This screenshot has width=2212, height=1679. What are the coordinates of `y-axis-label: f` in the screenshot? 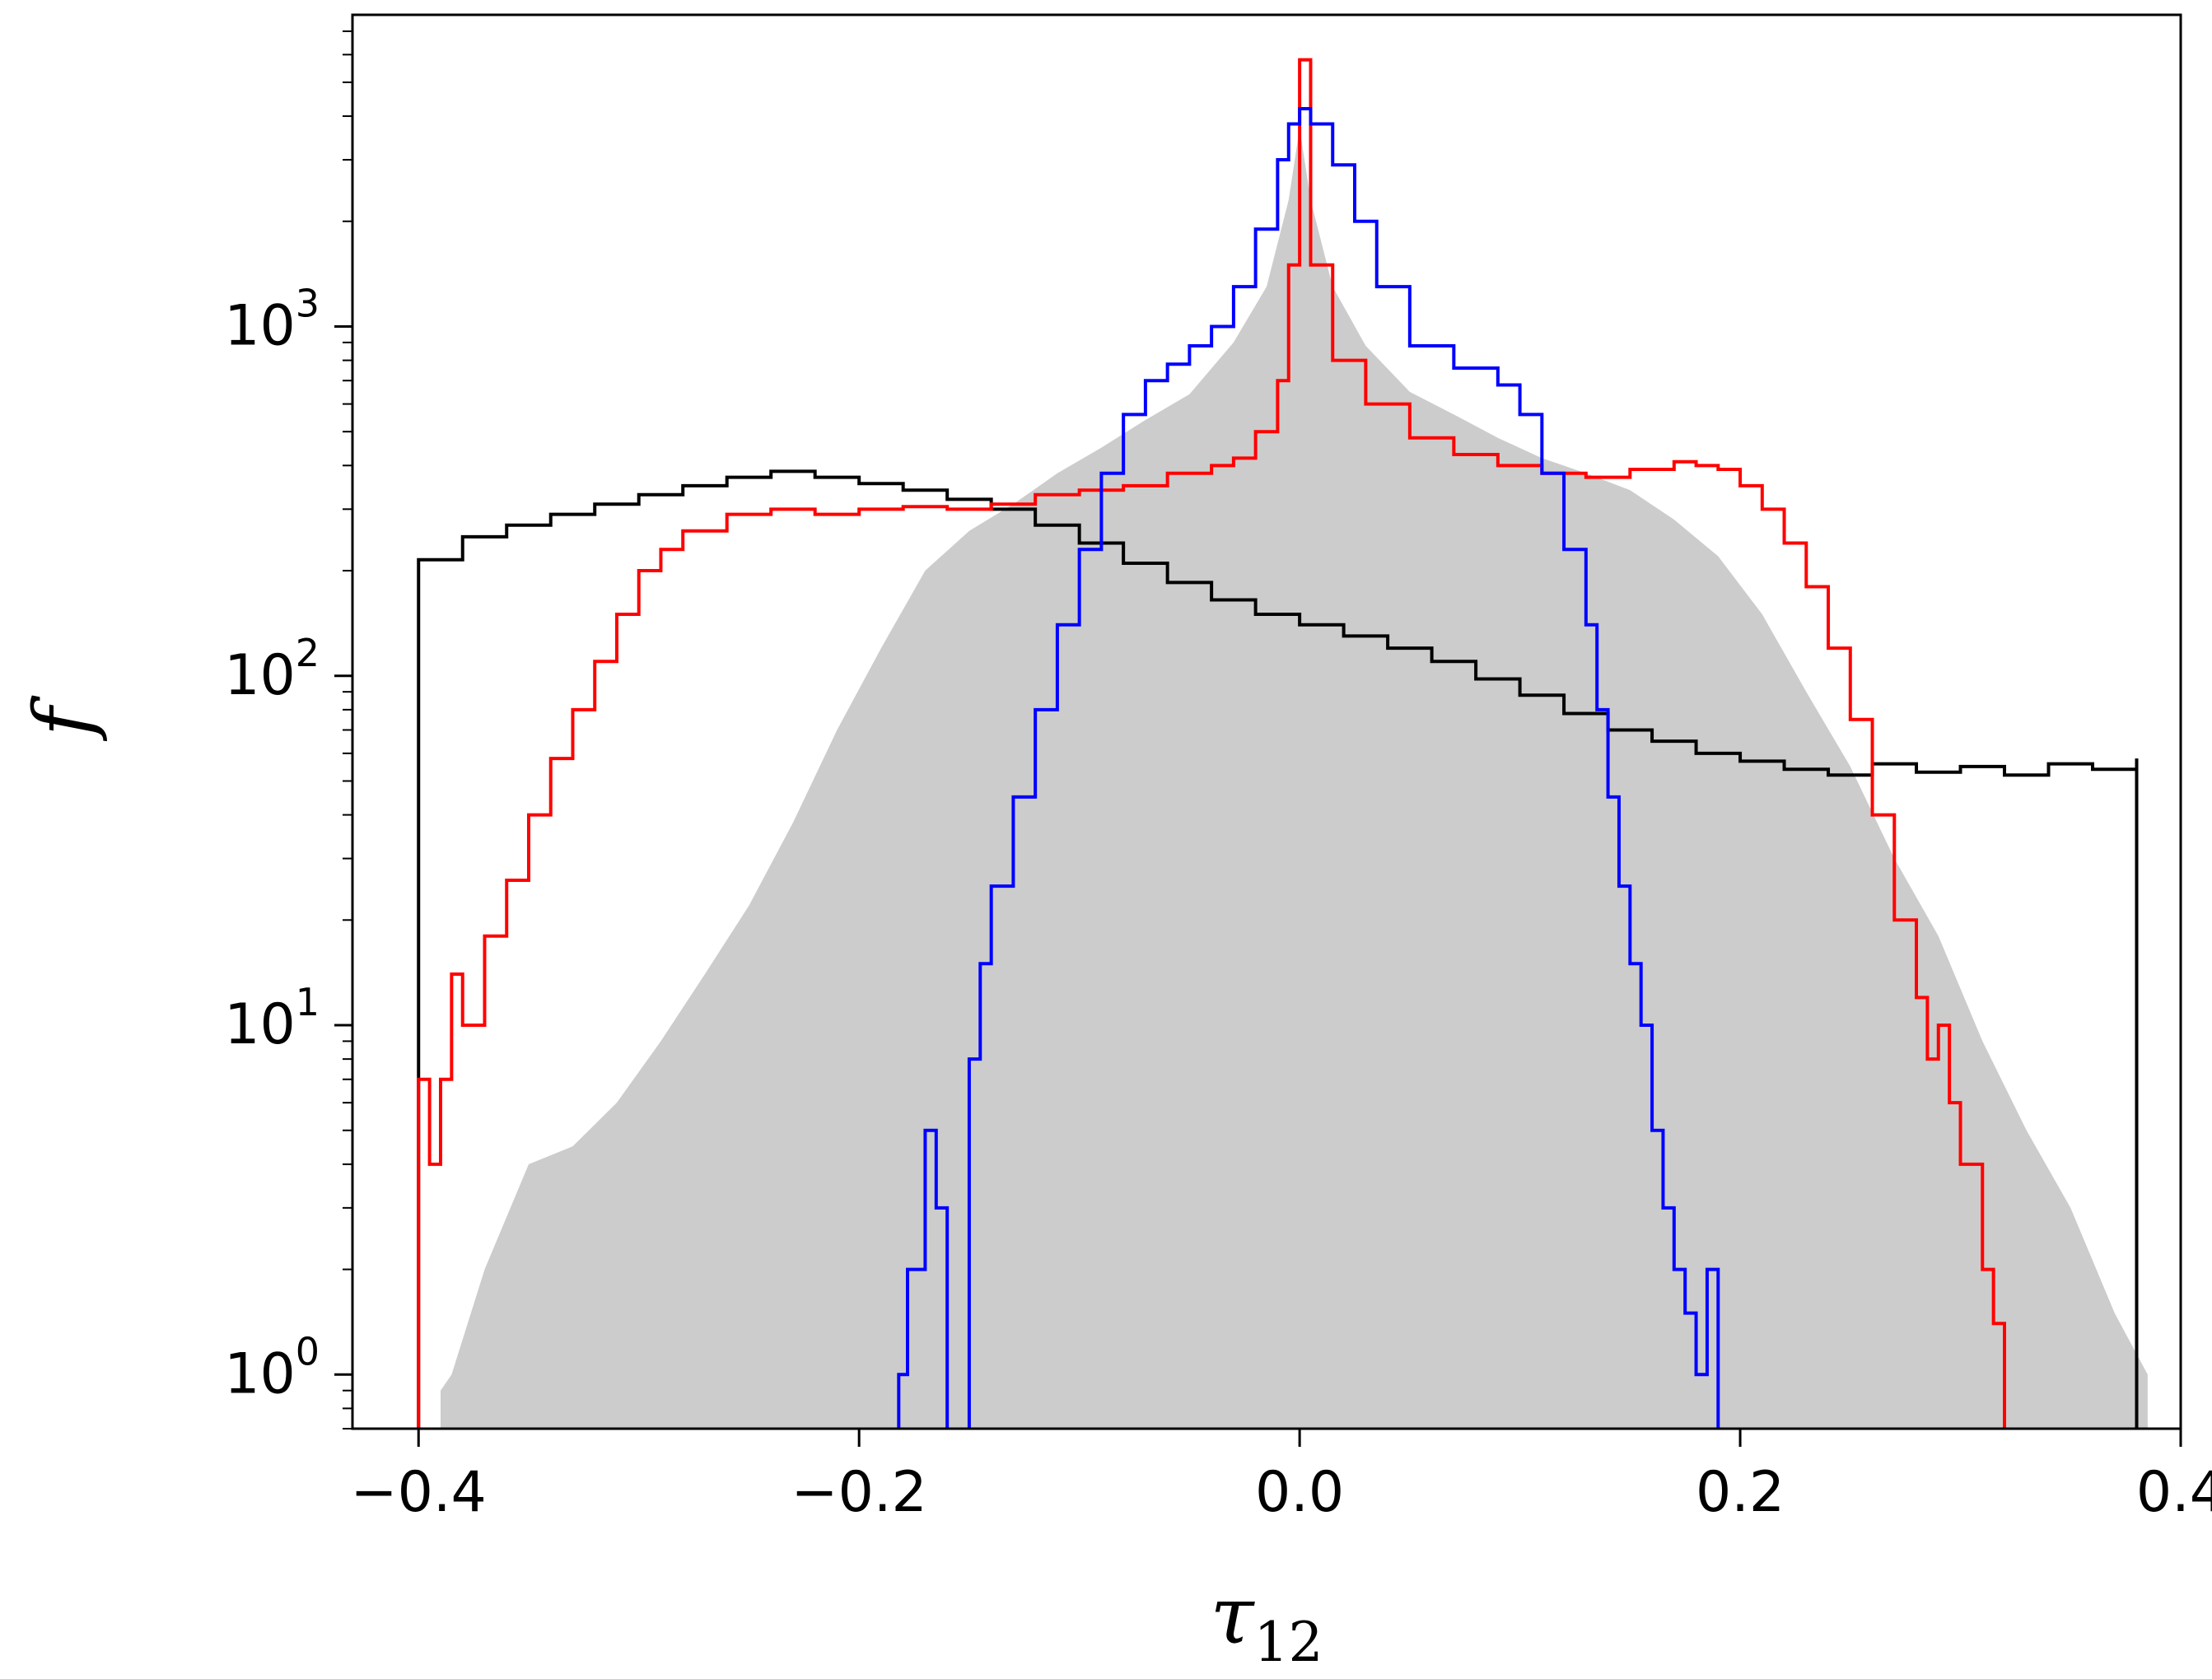 It's located at (63, 718).